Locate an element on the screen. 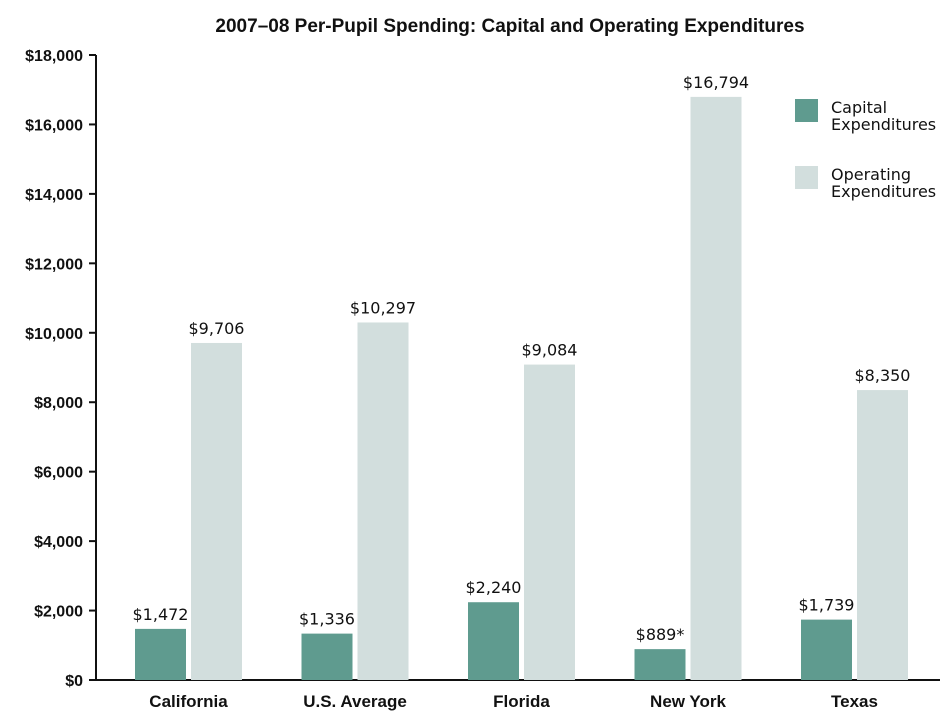 The width and height of the screenshot is (943, 713). y-tick-label: $18,000 is located at coordinates (54, 56).